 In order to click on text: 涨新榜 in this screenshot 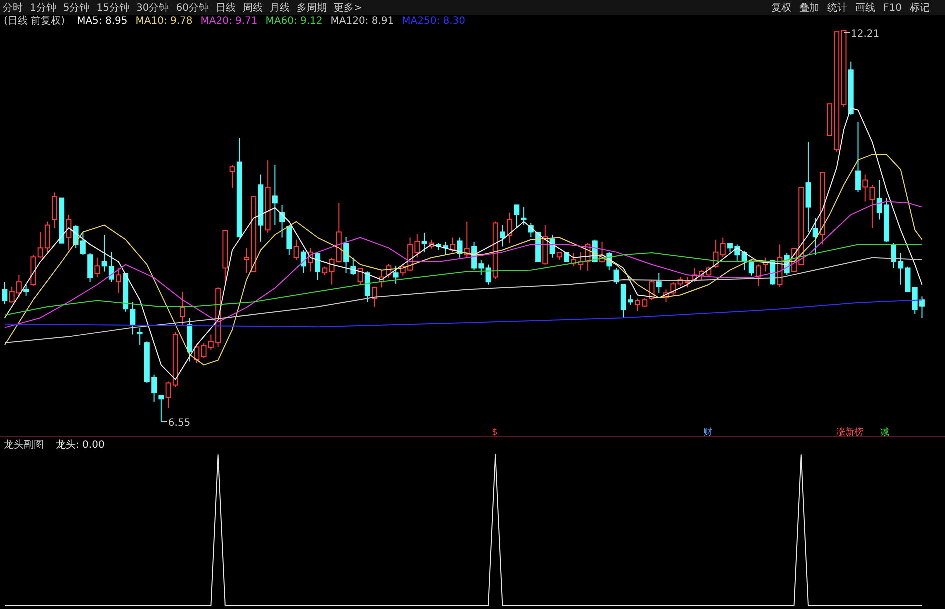, I will do `click(850, 432)`.